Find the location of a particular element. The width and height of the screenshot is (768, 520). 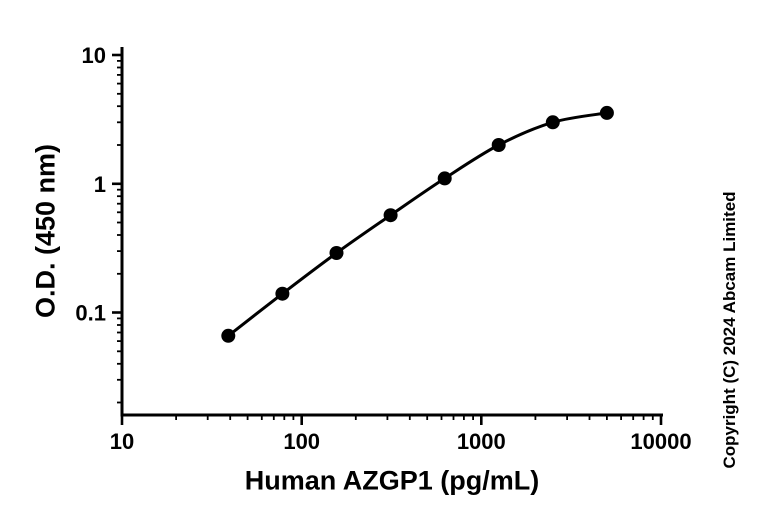

x-tick-label: 10000 is located at coordinates (660, 441).